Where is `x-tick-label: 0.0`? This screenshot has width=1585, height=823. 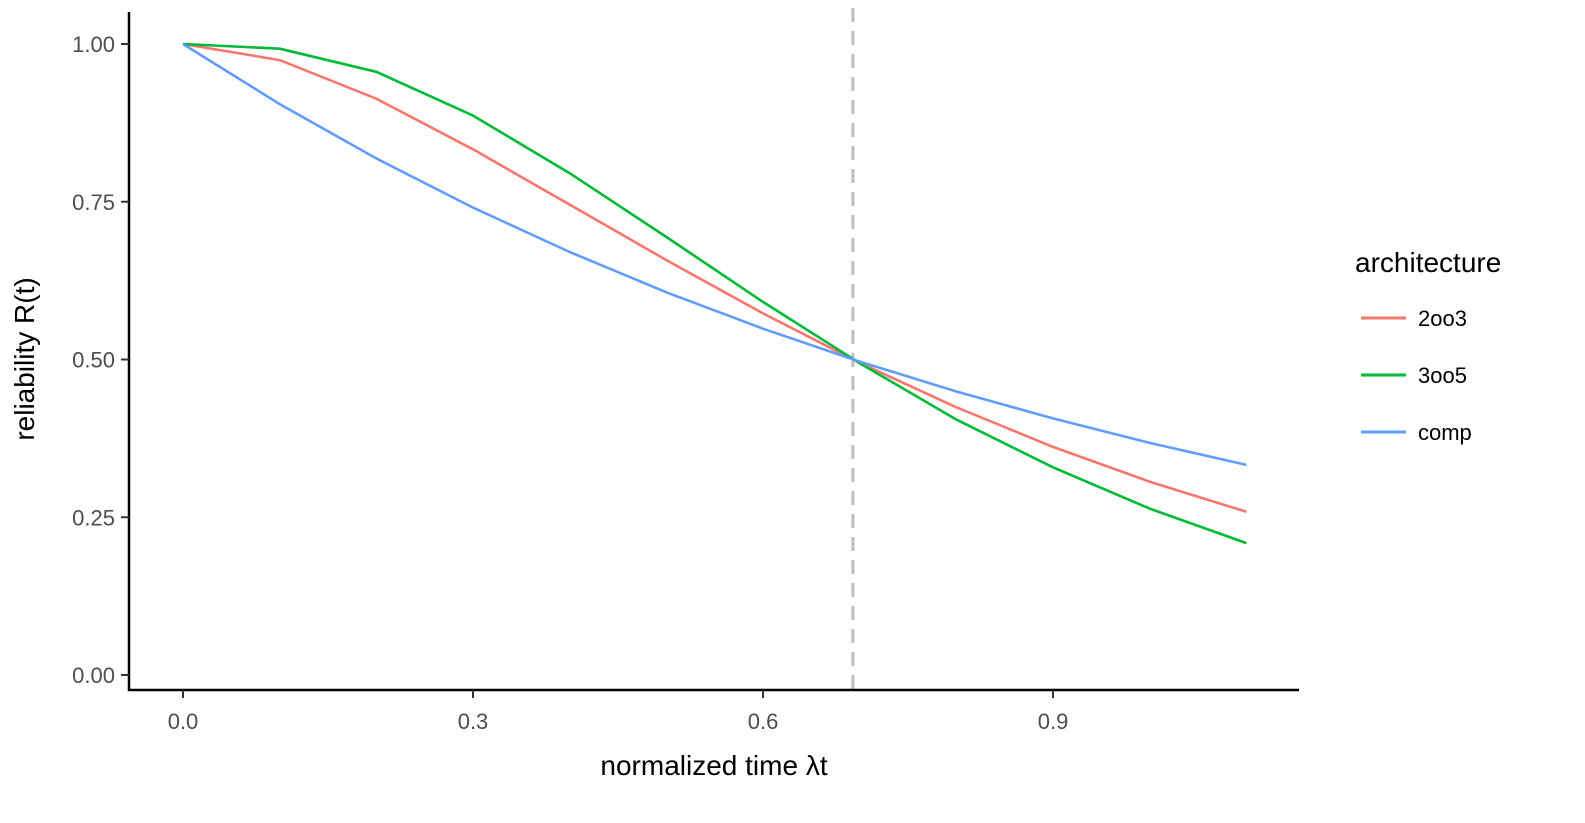
x-tick-label: 0.0 is located at coordinates (183, 721).